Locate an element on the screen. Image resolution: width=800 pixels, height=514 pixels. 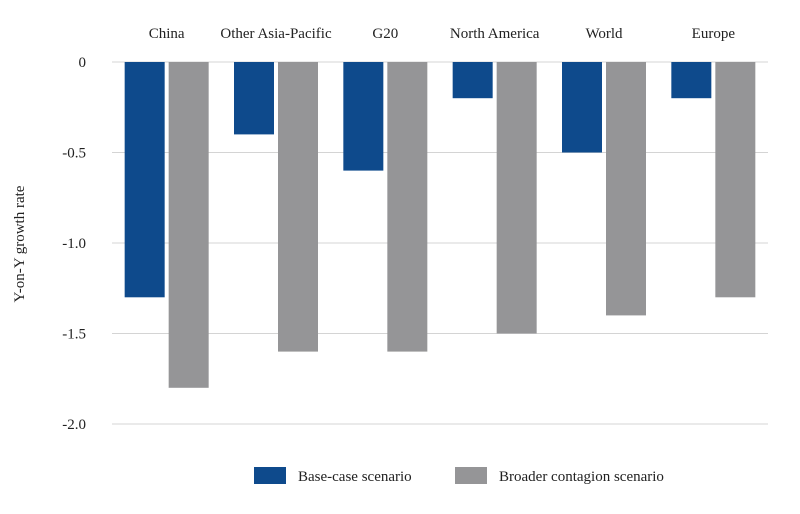
category-label: World is located at coordinates (604, 34).